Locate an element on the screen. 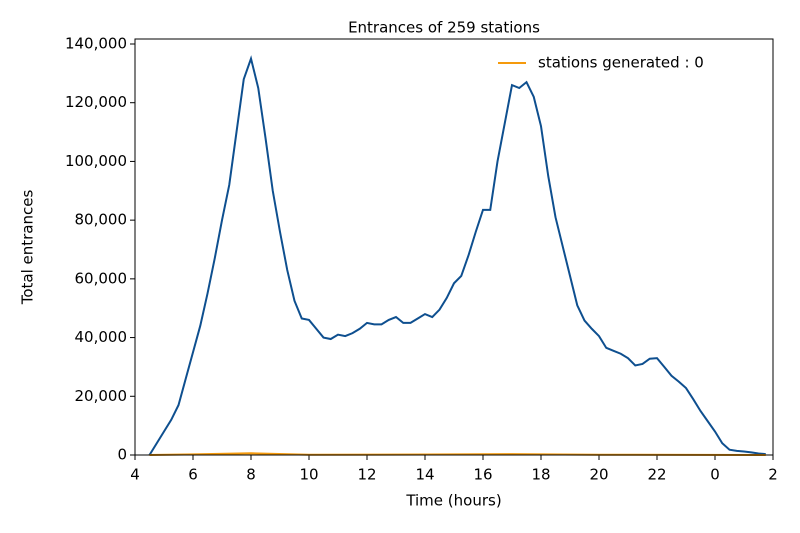  y-tick-label: 140,000 is located at coordinates (96, 43).